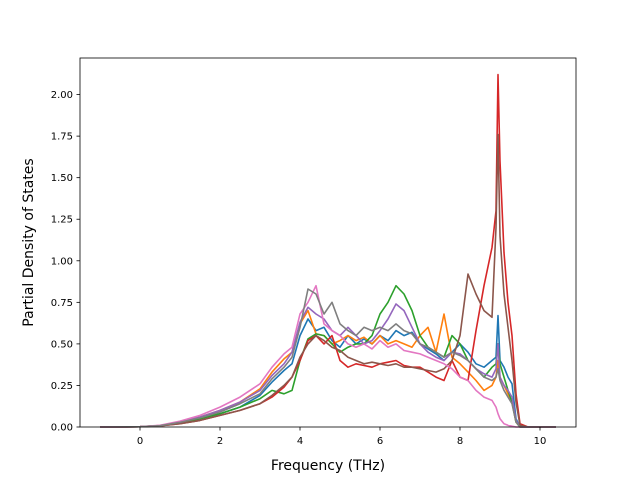  I want to click on y-axis-label: Partial Density of States, so click(29, 242).